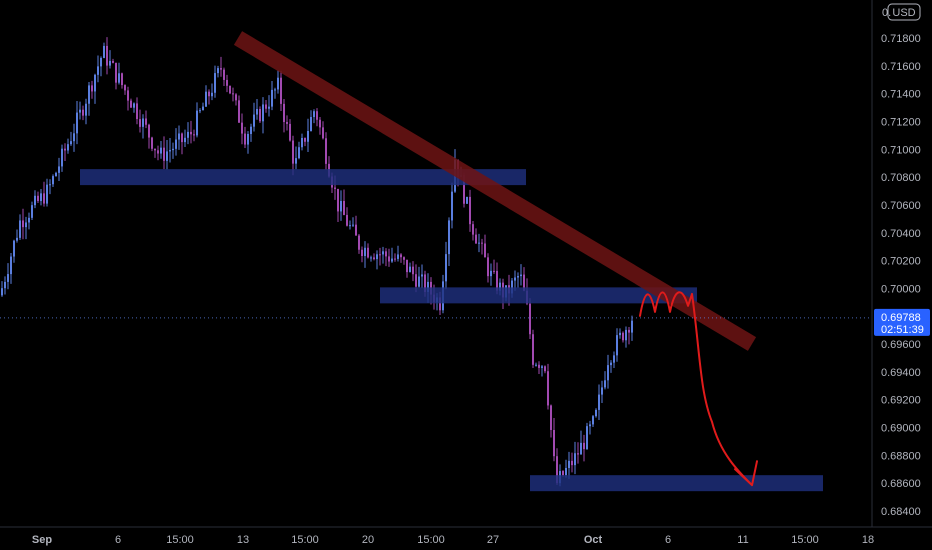 The image size is (932, 550). I want to click on y-tick-label: 0.70800, so click(901, 178).